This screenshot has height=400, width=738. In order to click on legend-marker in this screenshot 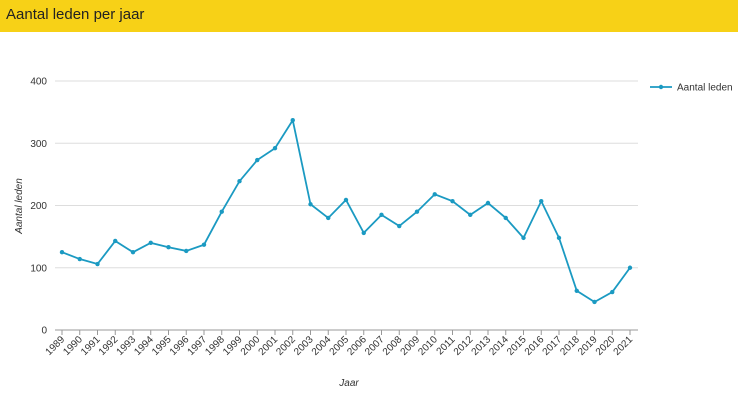, I will do `click(661, 87)`.